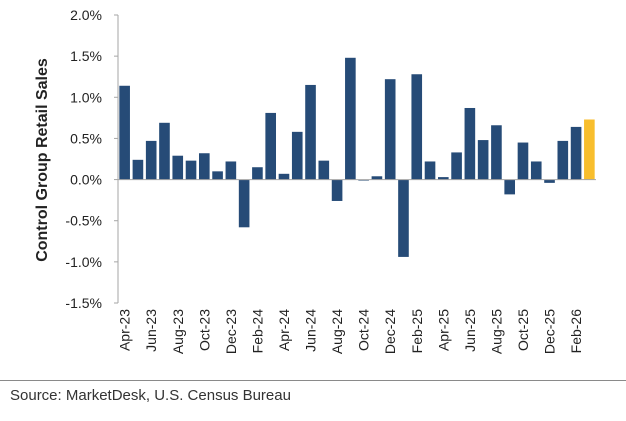 Image resolution: width=626 pixels, height=421 pixels. Describe the element at coordinates (178, 331) in the screenshot. I see `x-tick-label: Aug-23` at that location.